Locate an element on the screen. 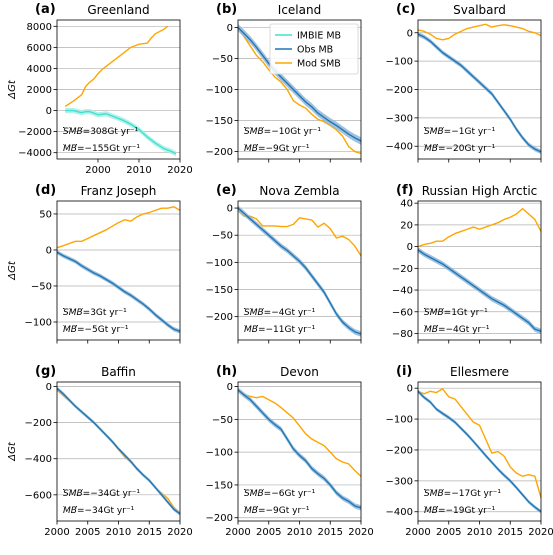  mb-trend-annotation: MB=−155Gt yr⁻¹ is located at coordinates (101, 149).